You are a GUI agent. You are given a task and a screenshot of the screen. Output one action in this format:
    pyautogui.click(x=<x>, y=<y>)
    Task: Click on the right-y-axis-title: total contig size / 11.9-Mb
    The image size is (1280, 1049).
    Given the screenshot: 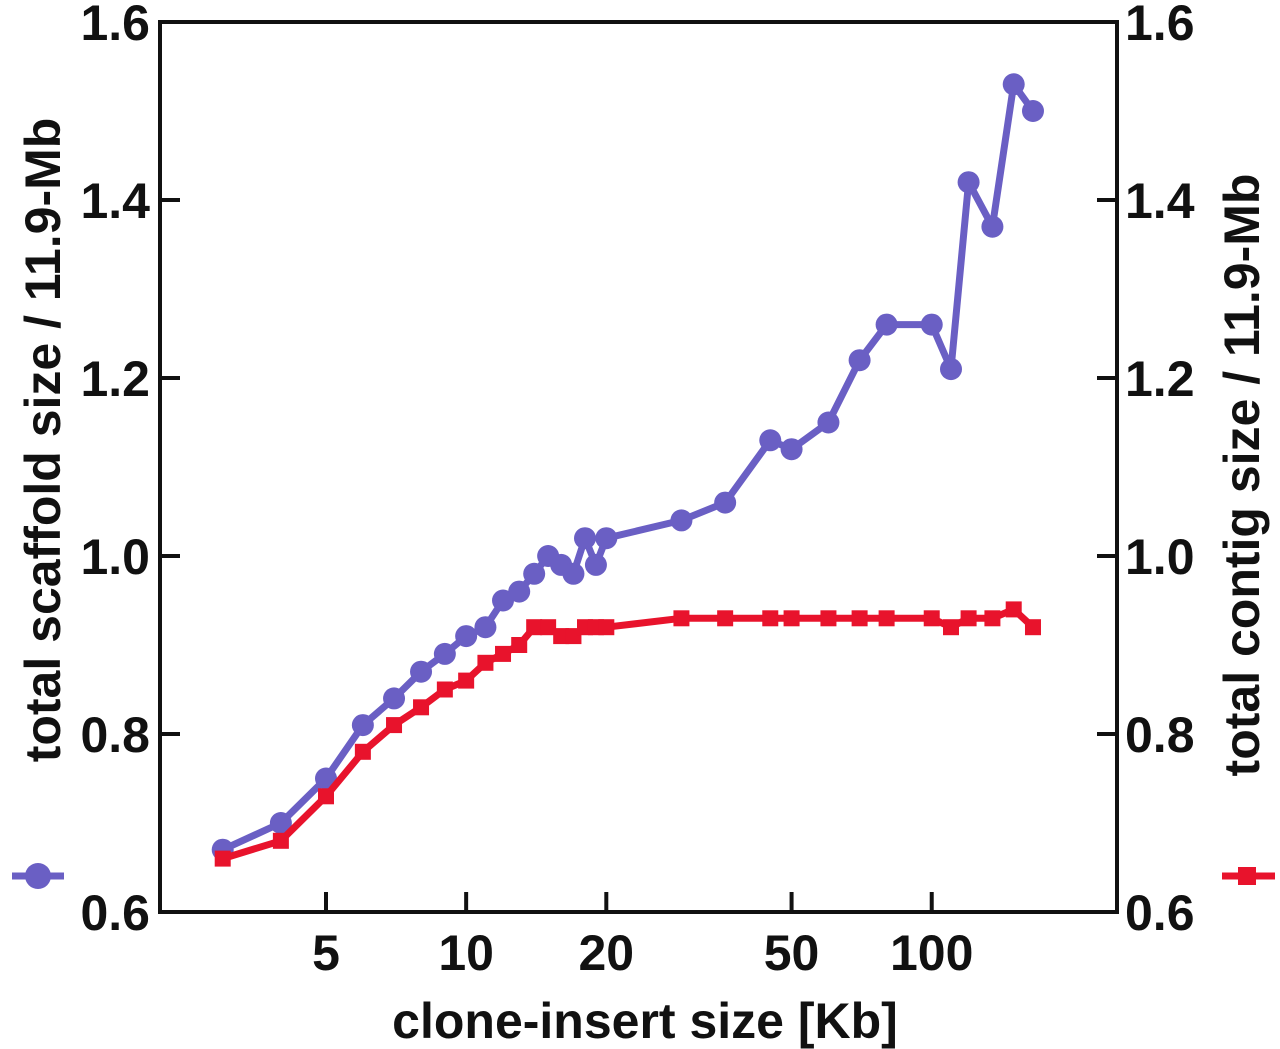 What is the action you would take?
    pyautogui.click(x=1242, y=475)
    